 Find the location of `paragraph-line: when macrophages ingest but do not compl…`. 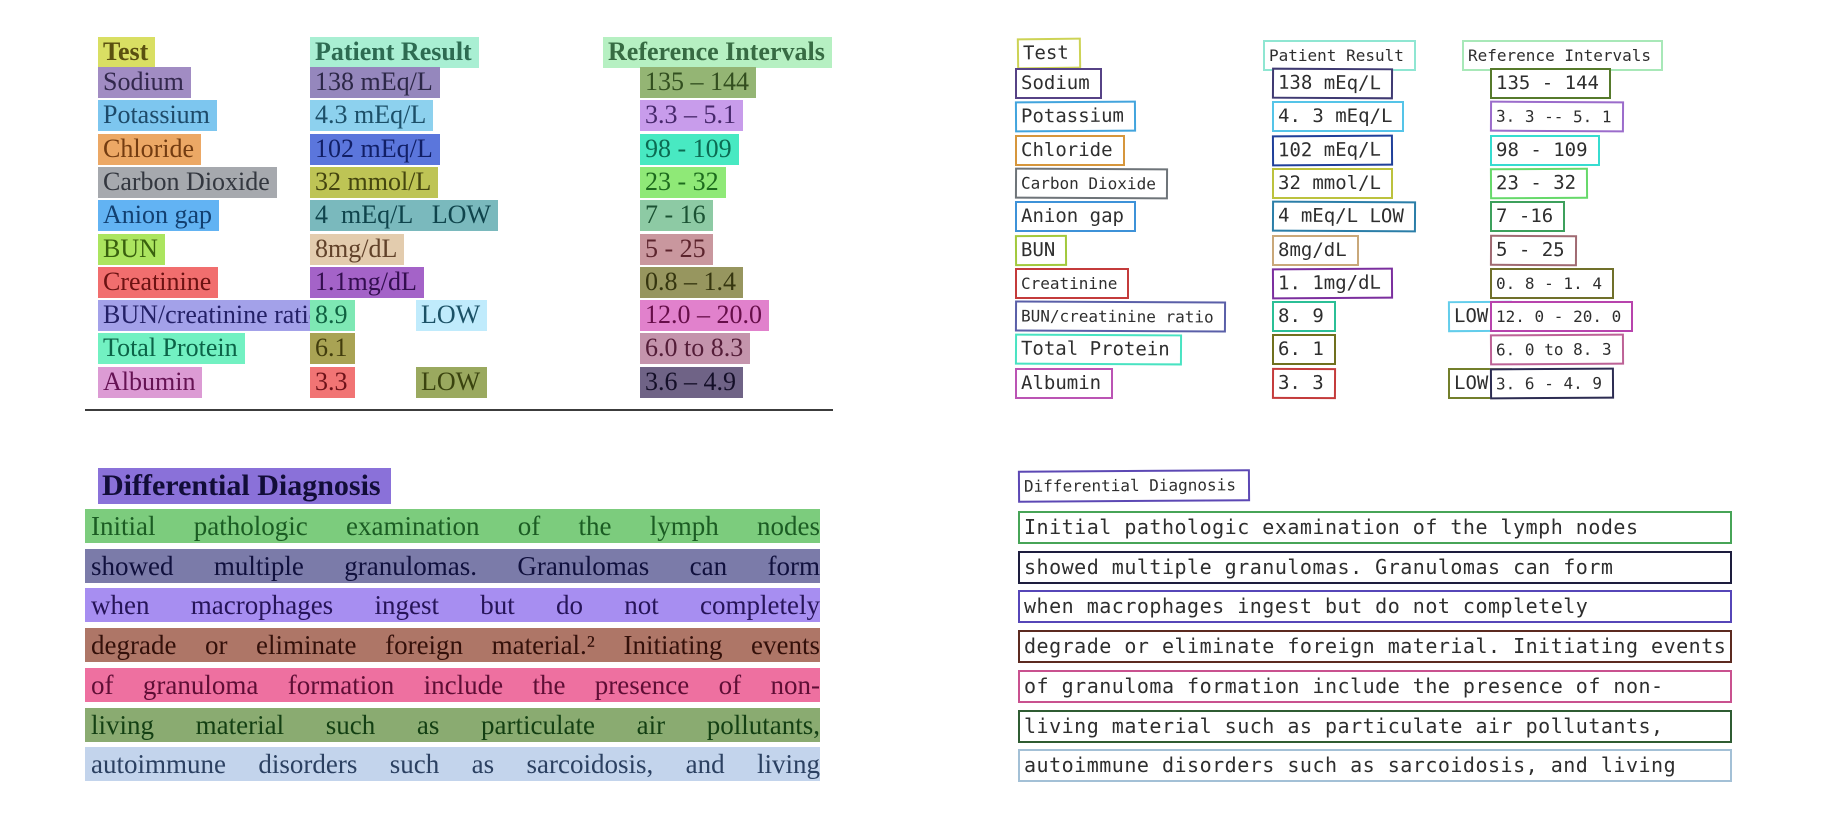

paragraph-line: when macrophages ingest but do not compl… is located at coordinates (452, 605).